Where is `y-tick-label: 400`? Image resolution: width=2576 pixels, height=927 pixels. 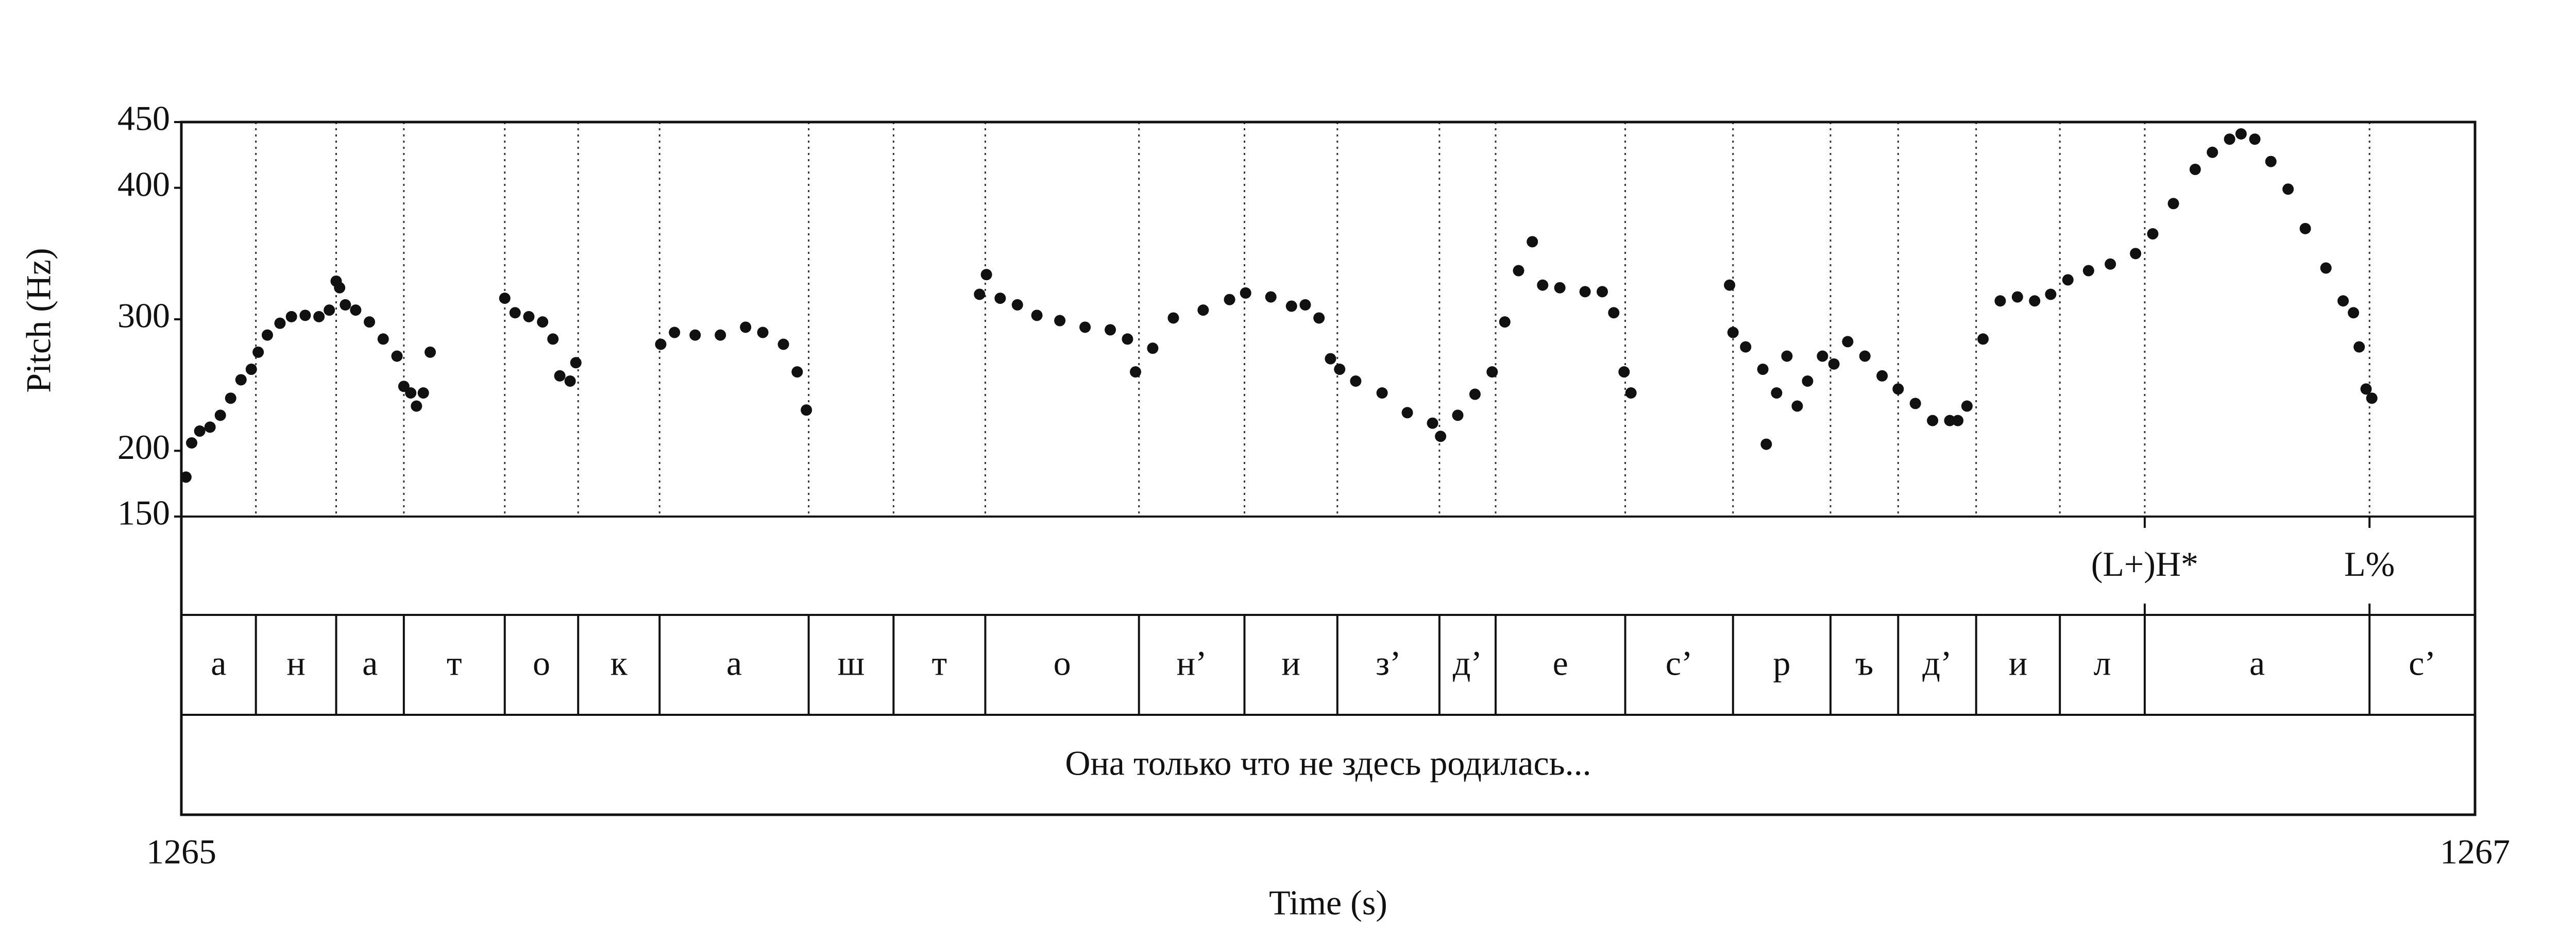 y-tick-label: 400 is located at coordinates (143, 183).